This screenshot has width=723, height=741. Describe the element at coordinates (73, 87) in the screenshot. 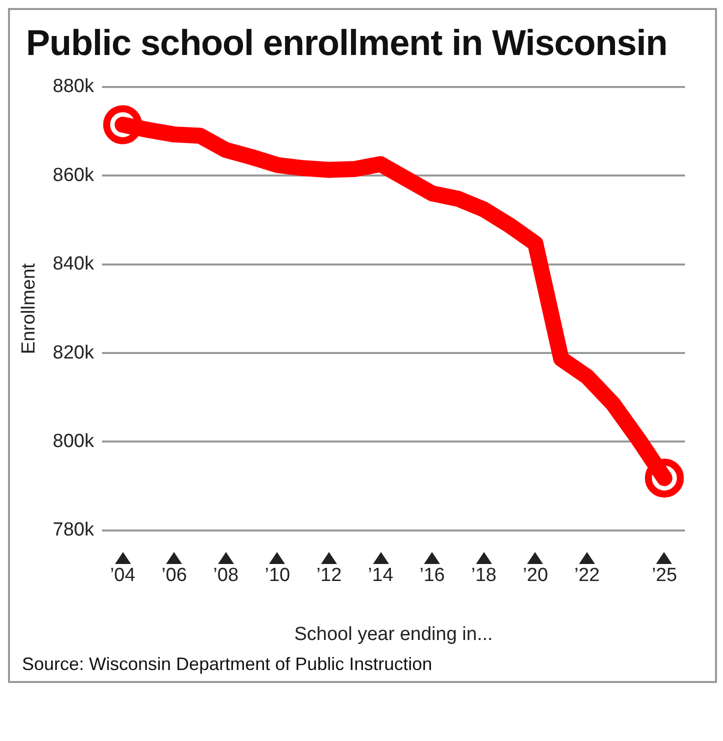

I see `y-tick-label: 880k` at that location.